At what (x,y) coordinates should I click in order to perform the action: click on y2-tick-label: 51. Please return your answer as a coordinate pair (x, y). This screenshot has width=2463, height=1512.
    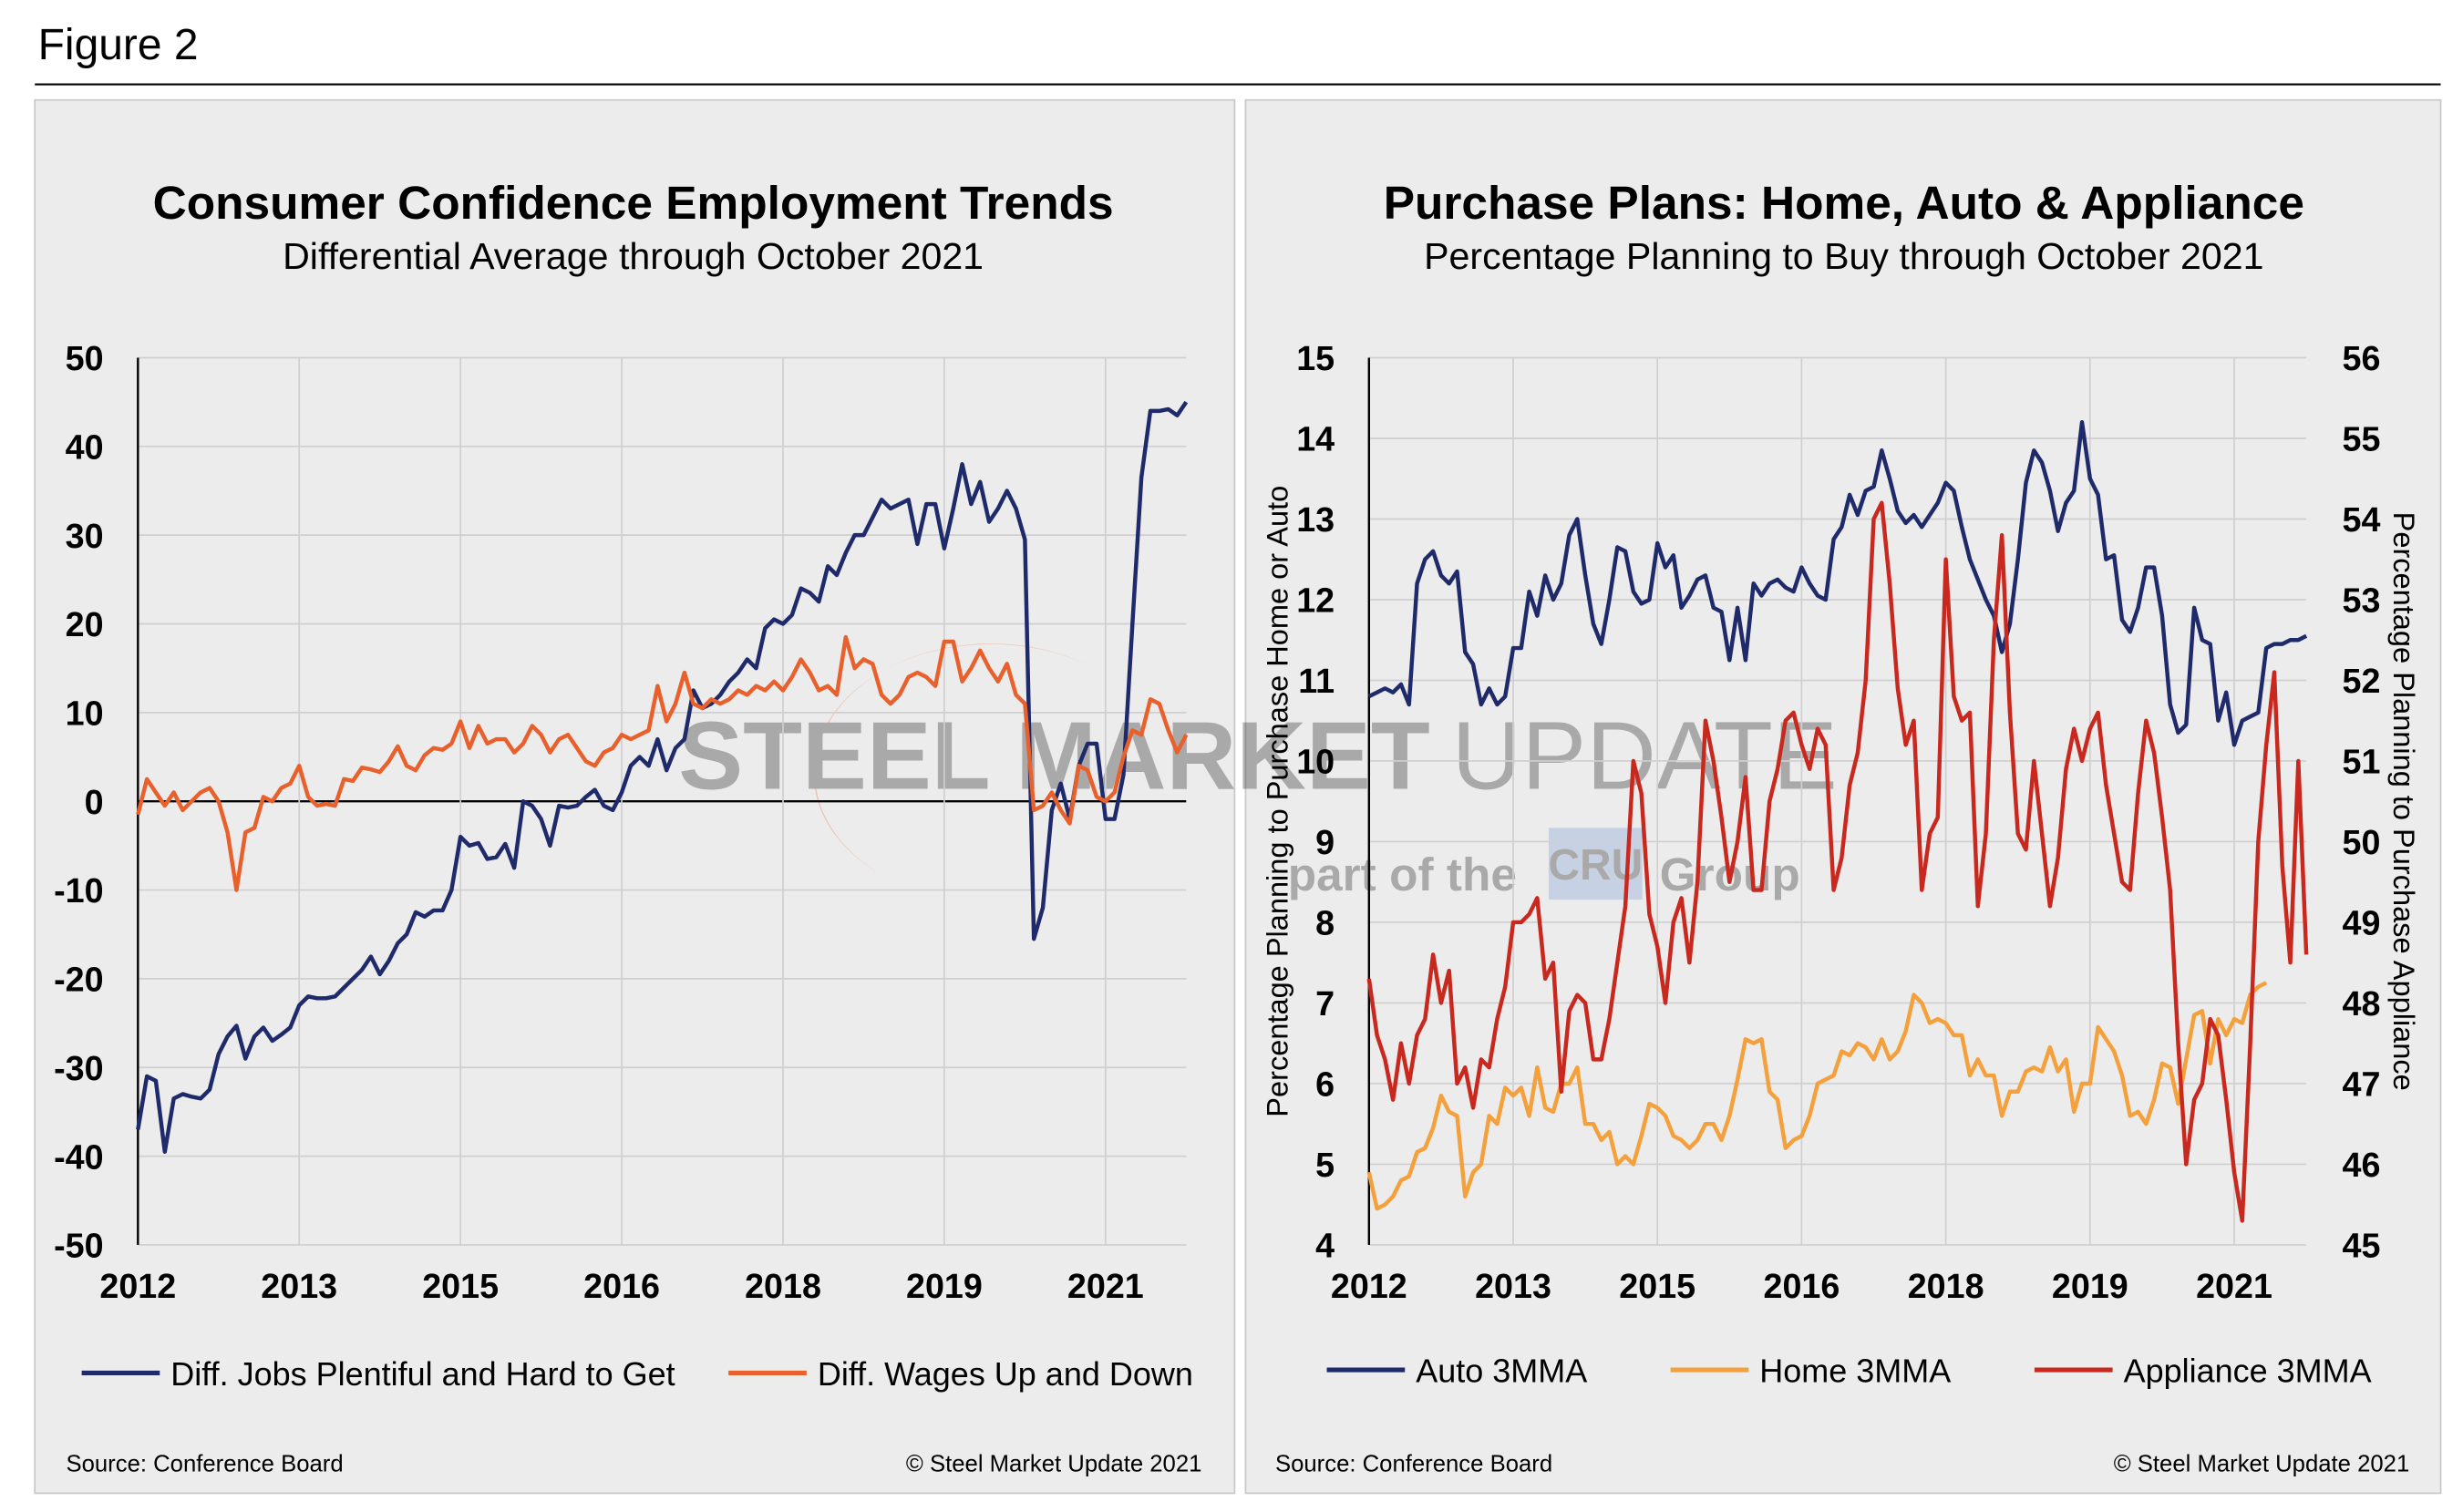
    Looking at the image, I should click on (2362, 762).